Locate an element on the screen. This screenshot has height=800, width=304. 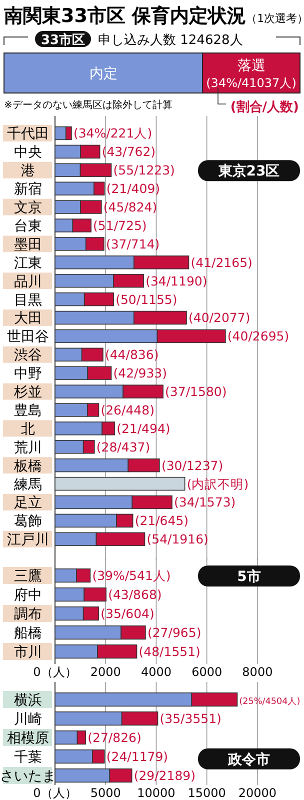
data-label: (48/1551) is located at coordinates (169, 651).